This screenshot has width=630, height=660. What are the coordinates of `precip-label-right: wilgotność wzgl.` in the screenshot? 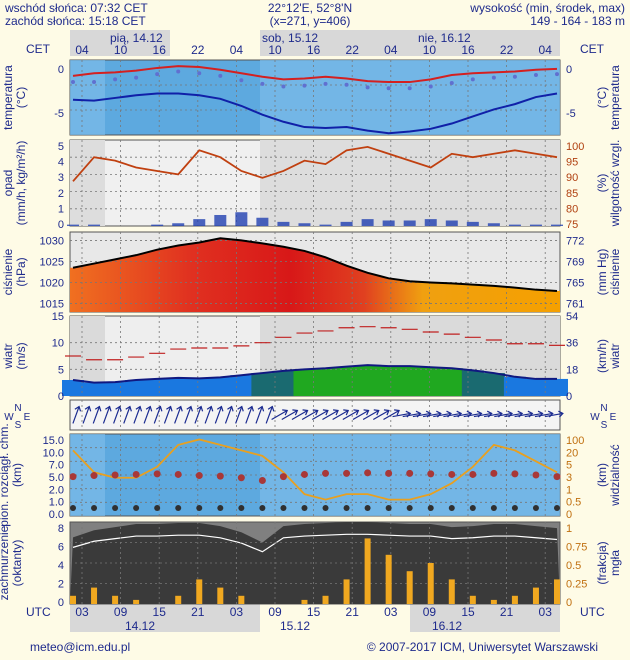 It's located at (615, 184).